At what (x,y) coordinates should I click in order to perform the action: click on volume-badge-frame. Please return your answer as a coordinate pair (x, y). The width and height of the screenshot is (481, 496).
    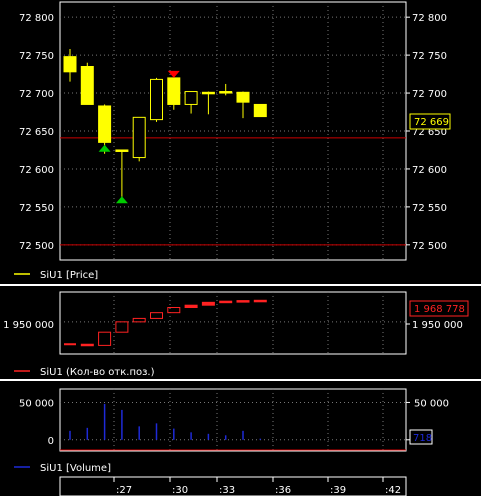
    Looking at the image, I should click on (421, 437).